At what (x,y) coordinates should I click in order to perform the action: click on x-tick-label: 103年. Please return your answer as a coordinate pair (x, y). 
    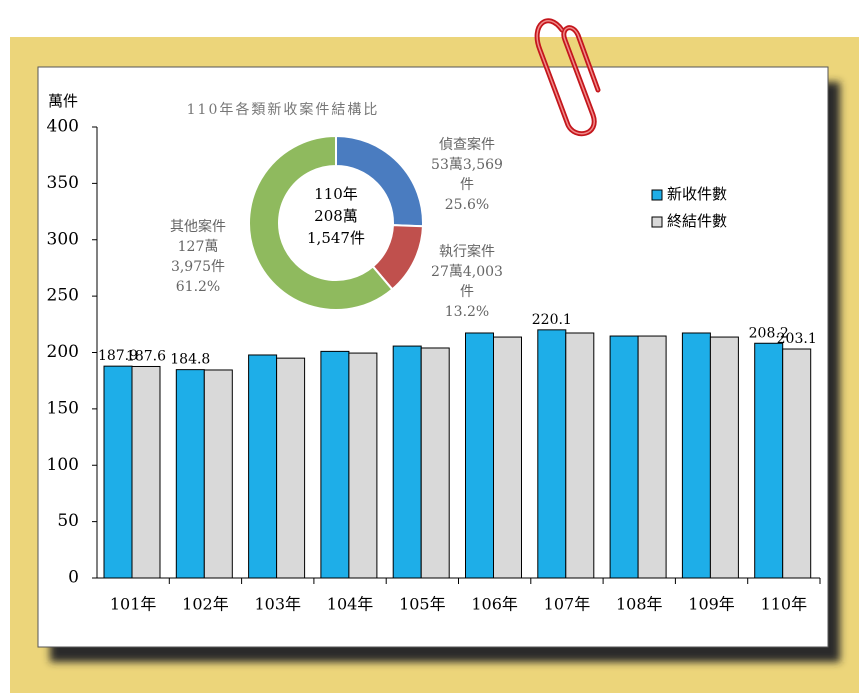
    Looking at the image, I should click on (277, 604).